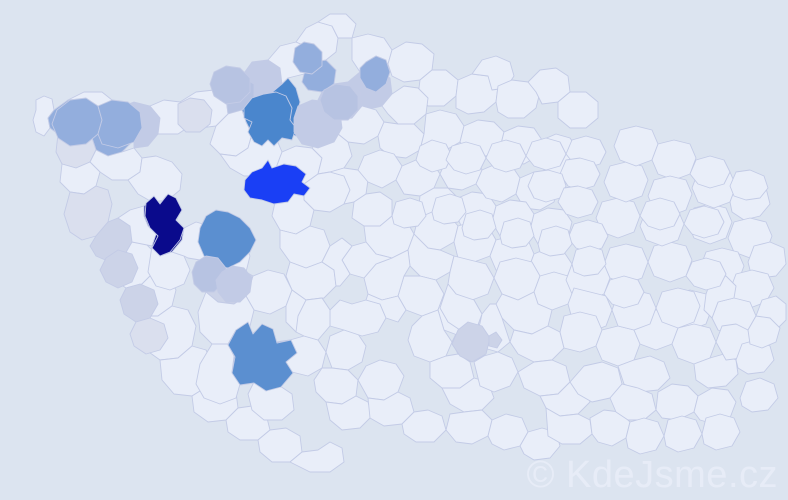  Describe the element at coordinates (496, 372) in the screenshot. I see `district-znojmo-e` at that location.